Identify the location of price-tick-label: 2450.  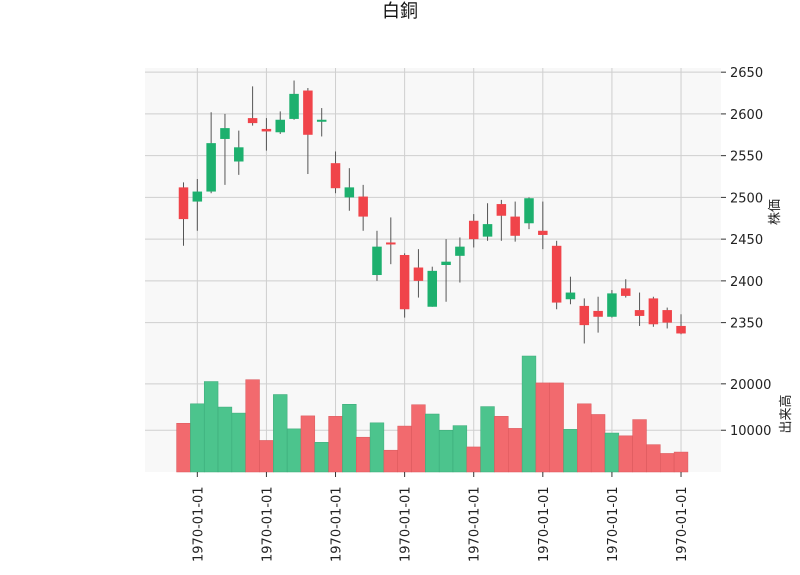
(746, 240).